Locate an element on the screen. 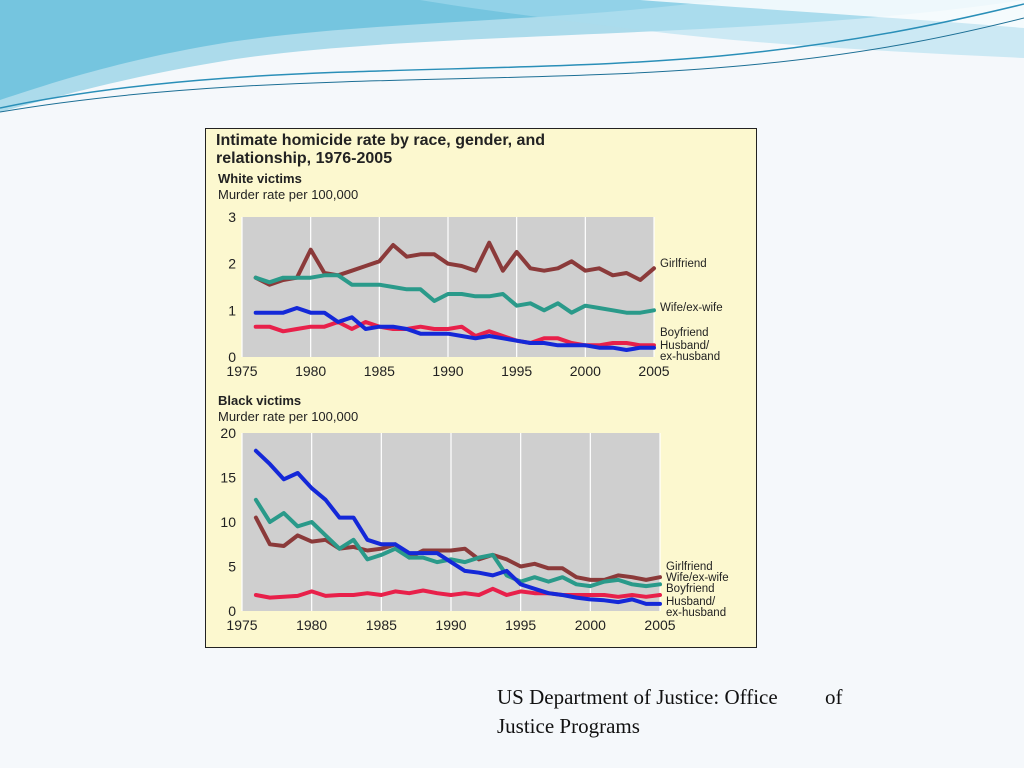 Image resolution: width=1024 pixels, height=768 pixels. black-series-line-girlfriend is located at coordinates (457, 548).